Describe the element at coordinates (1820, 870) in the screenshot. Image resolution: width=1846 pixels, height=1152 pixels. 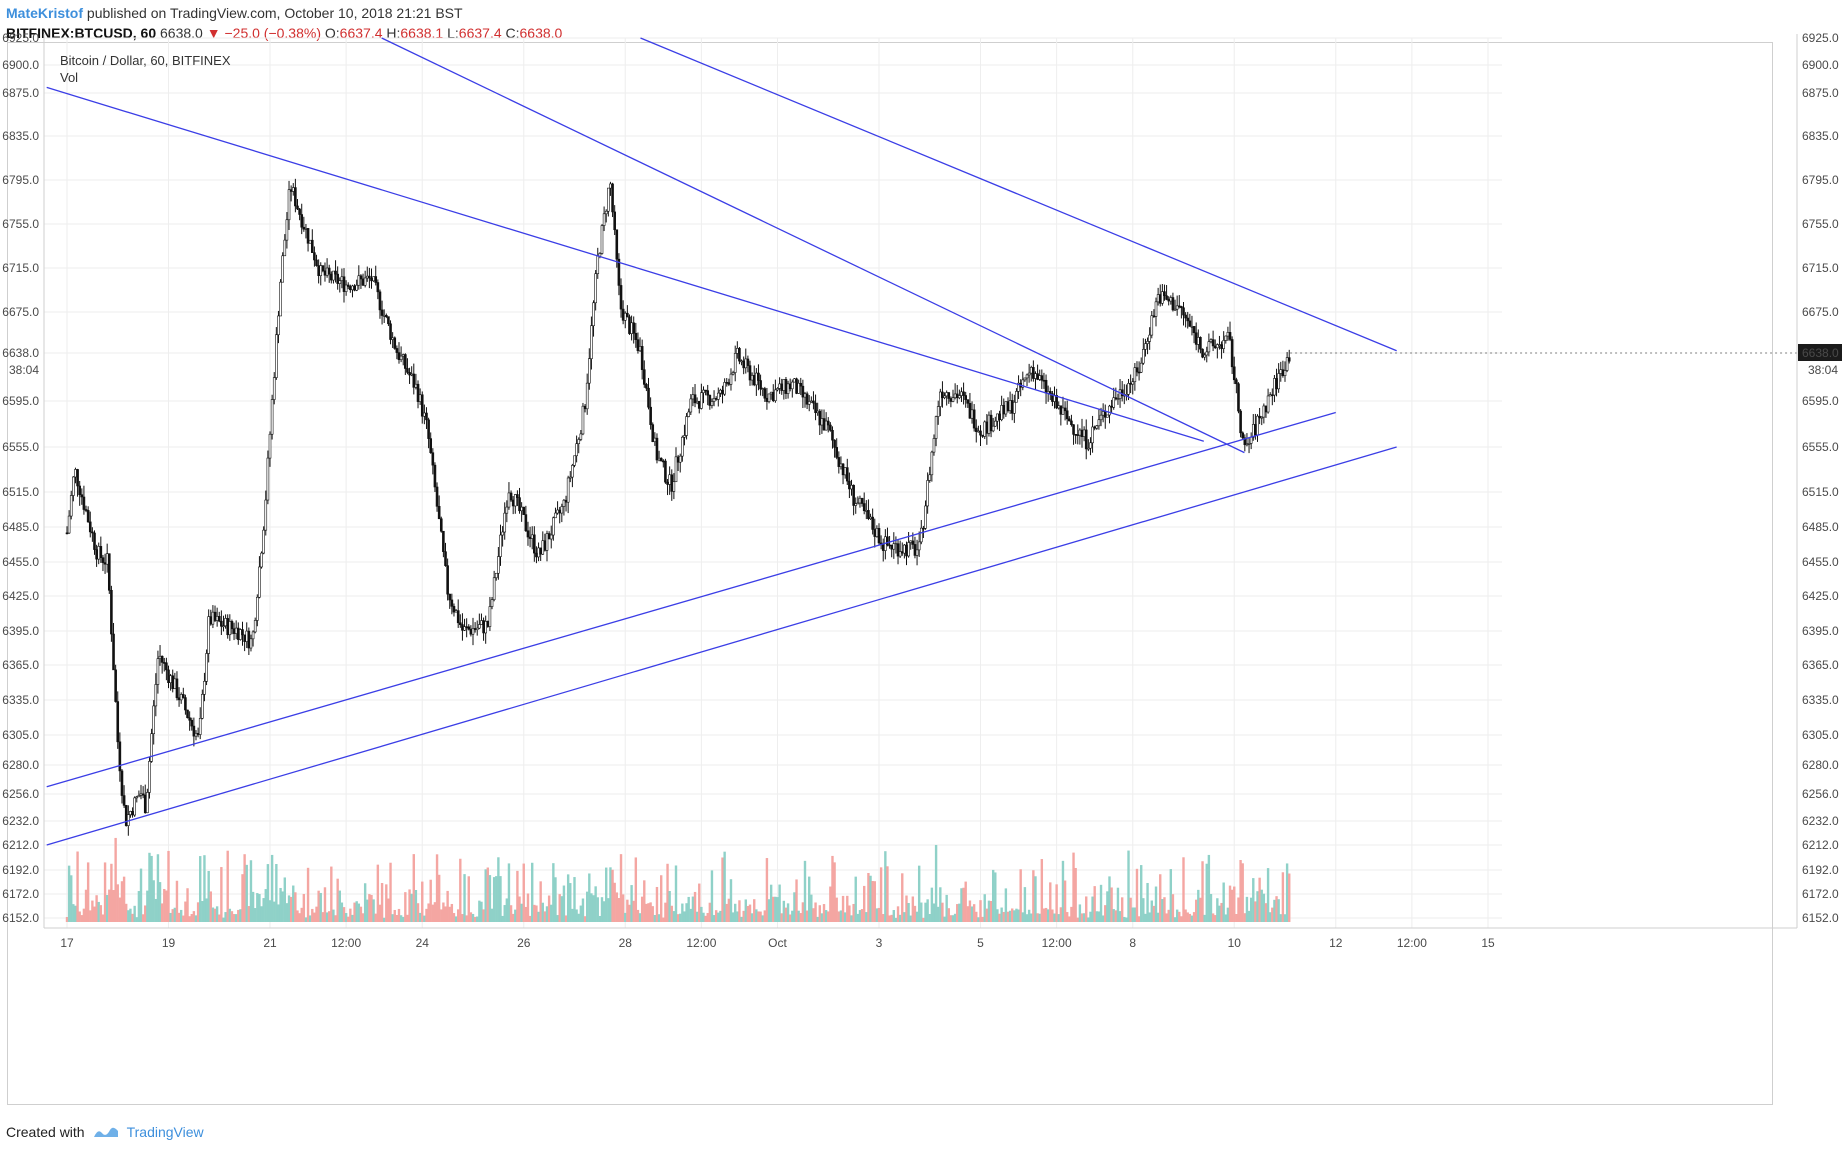
I see `y-tick-label-right: 6192.0` at that location.